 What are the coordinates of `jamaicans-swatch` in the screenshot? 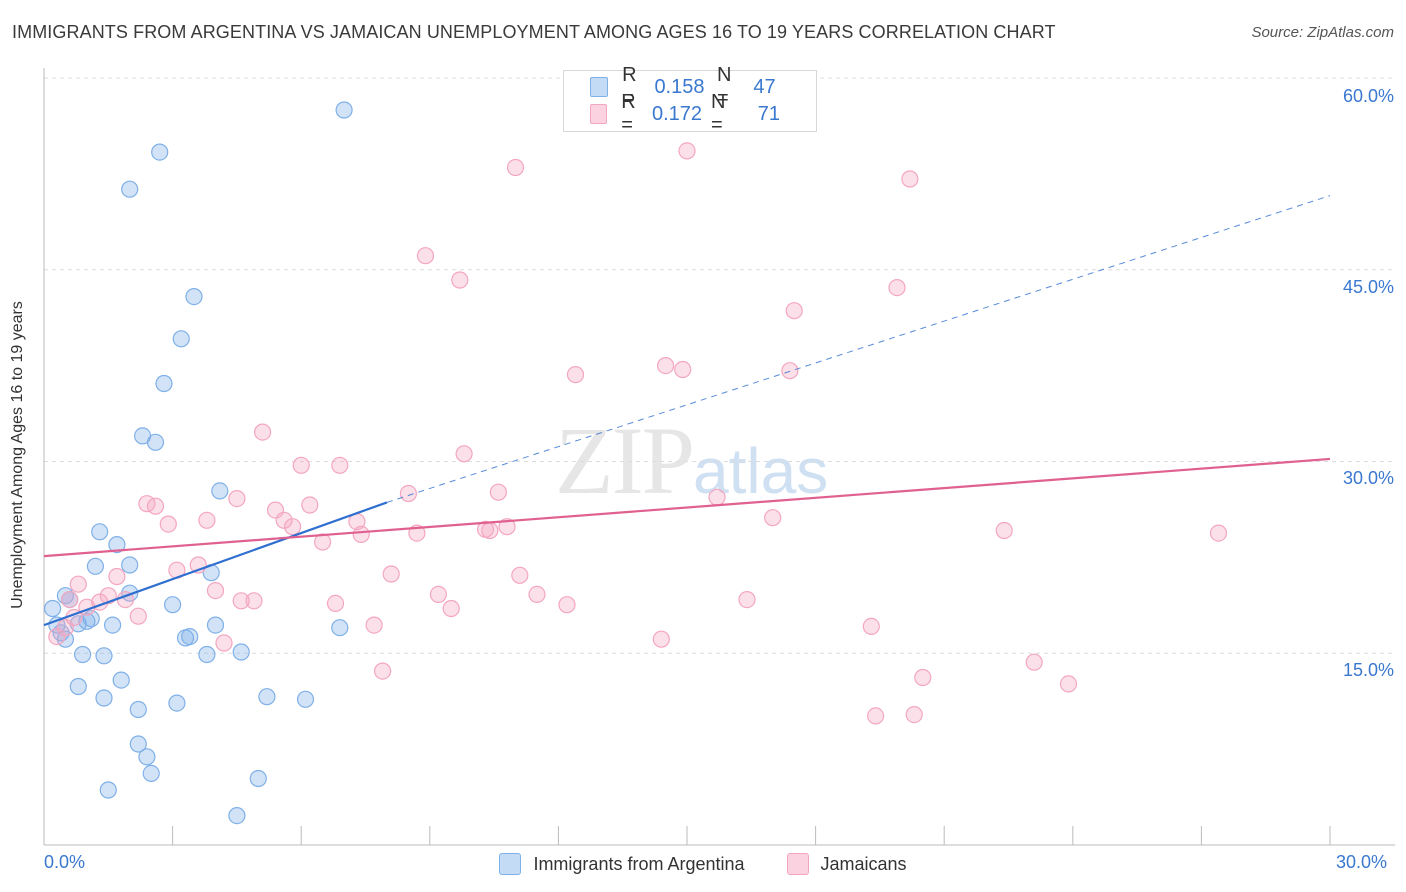 It's located at (599, 114).